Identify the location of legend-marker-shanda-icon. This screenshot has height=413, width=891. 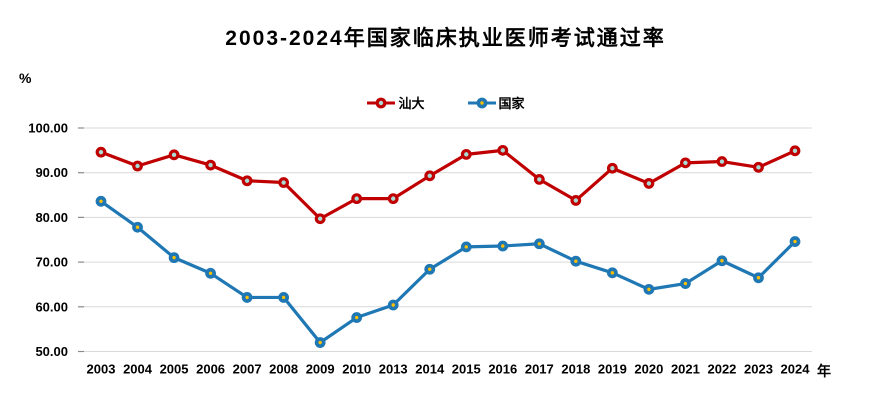
(381, 102).